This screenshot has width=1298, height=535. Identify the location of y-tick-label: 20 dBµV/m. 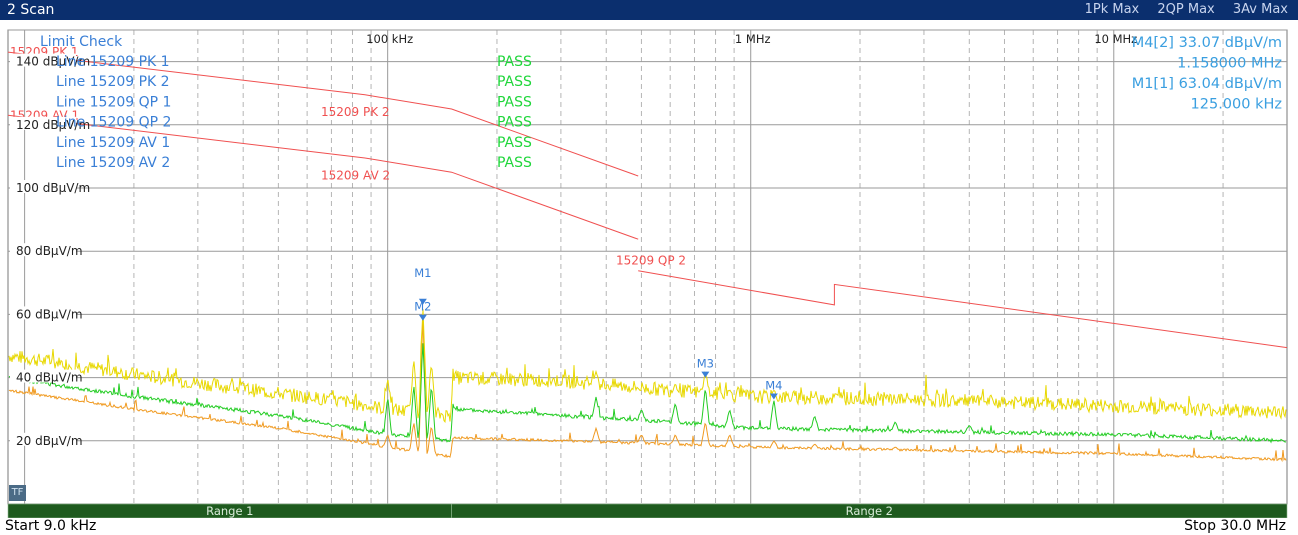
(49, 441).